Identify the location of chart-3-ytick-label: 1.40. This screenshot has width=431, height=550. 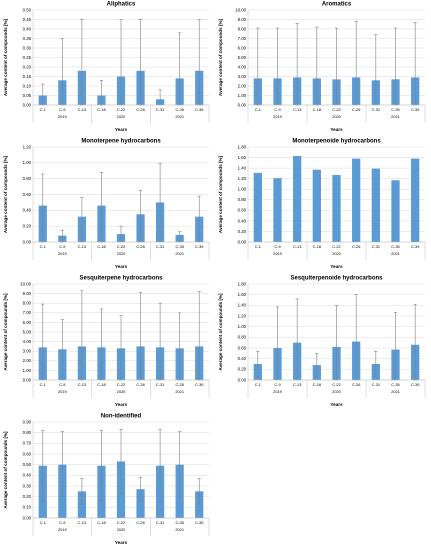
(242, 168).